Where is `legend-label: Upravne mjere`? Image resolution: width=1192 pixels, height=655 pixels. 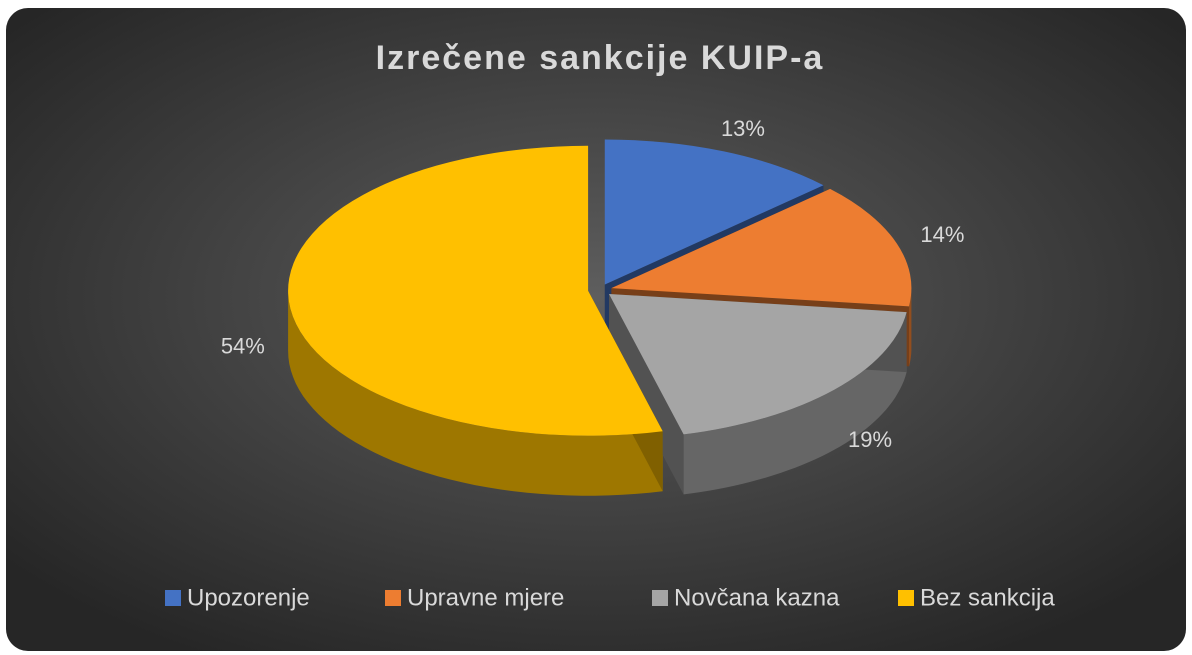
legend-label: Upravne mjere is located at coordinates (485, 597).